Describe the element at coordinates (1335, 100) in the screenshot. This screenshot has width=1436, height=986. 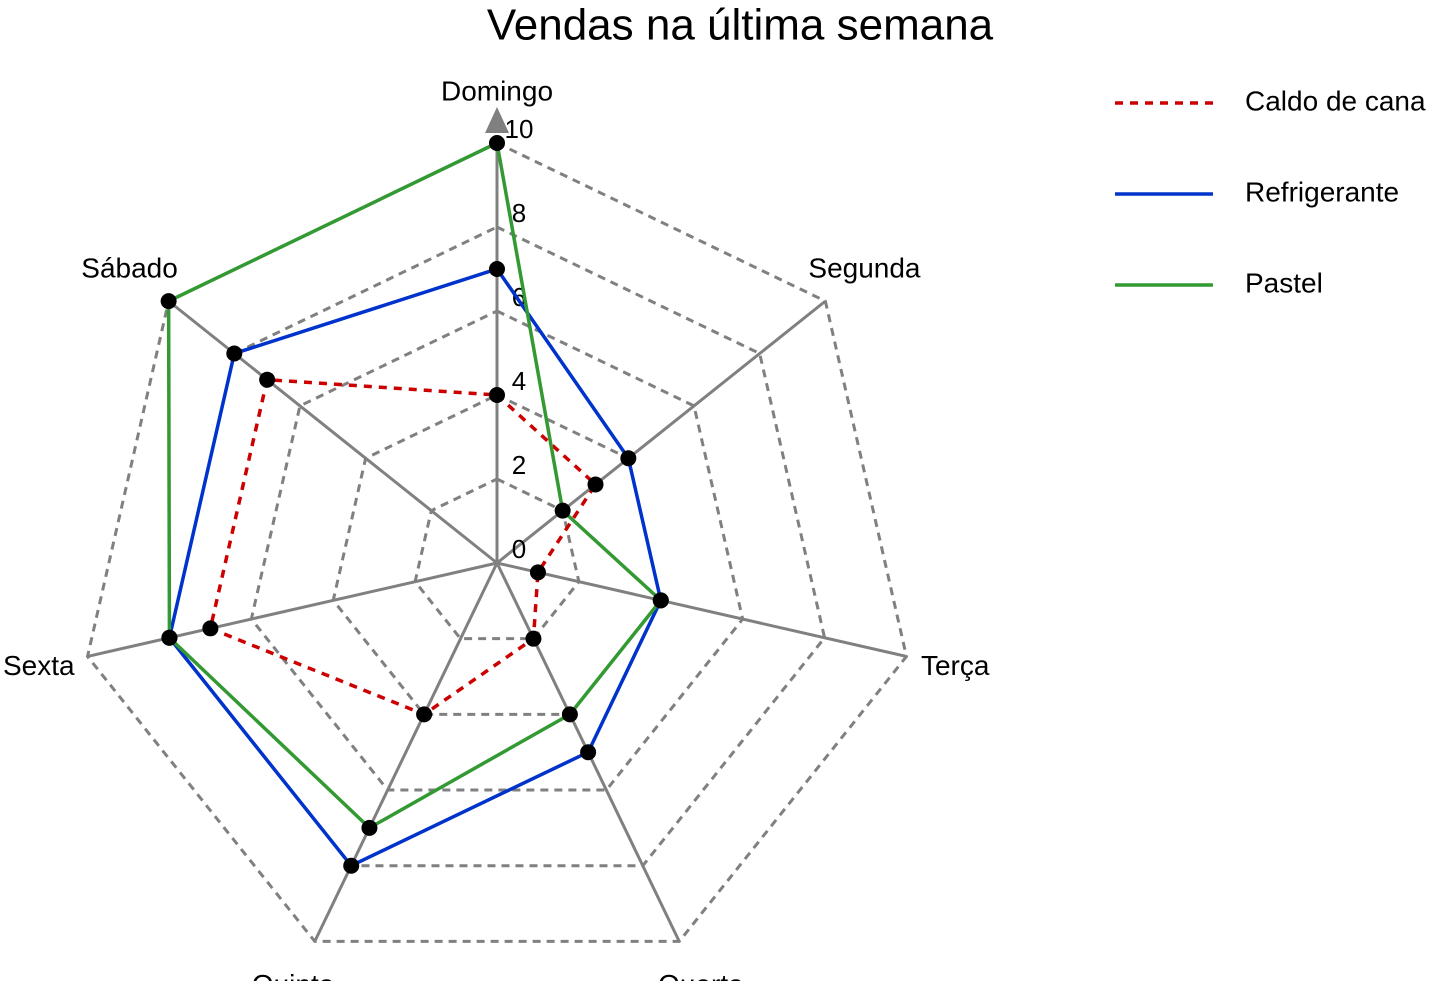
I see `legend-label: Caldo de cana` at that location.